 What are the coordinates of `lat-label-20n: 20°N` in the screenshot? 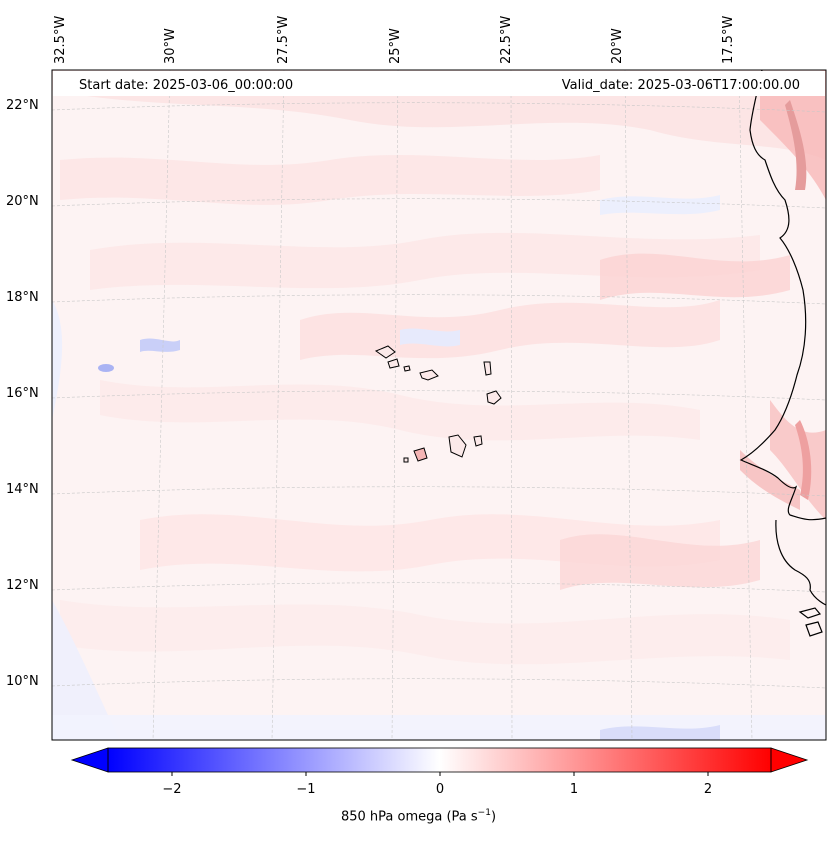 It's located at (22, 201).